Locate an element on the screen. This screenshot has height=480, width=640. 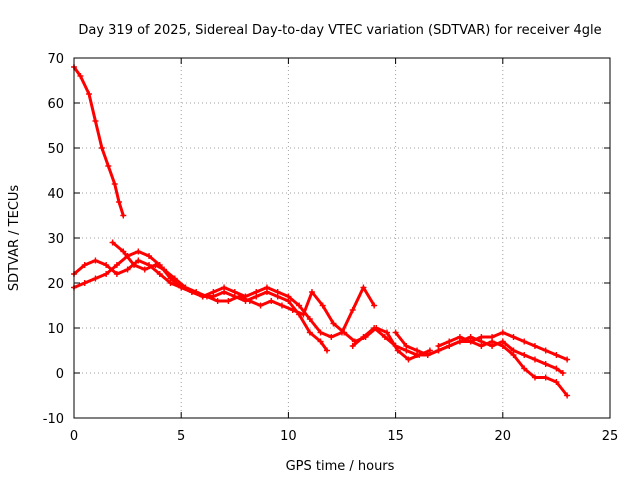
y-tick-label: 0 is located at coordinates (60, 374).